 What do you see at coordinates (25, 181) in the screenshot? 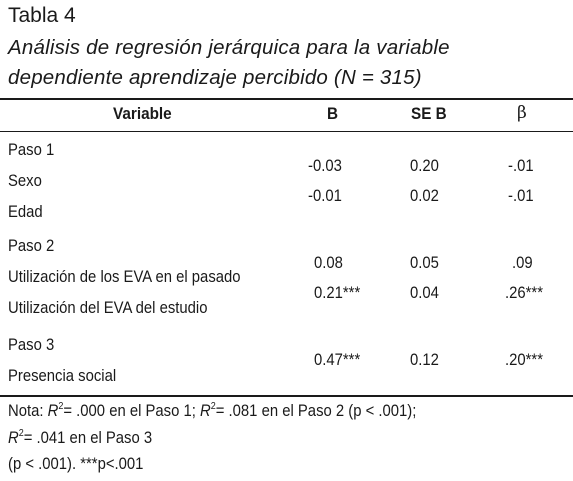
I see `step-1-row-1-variable: Sexo` at bounding box center [25, 181].